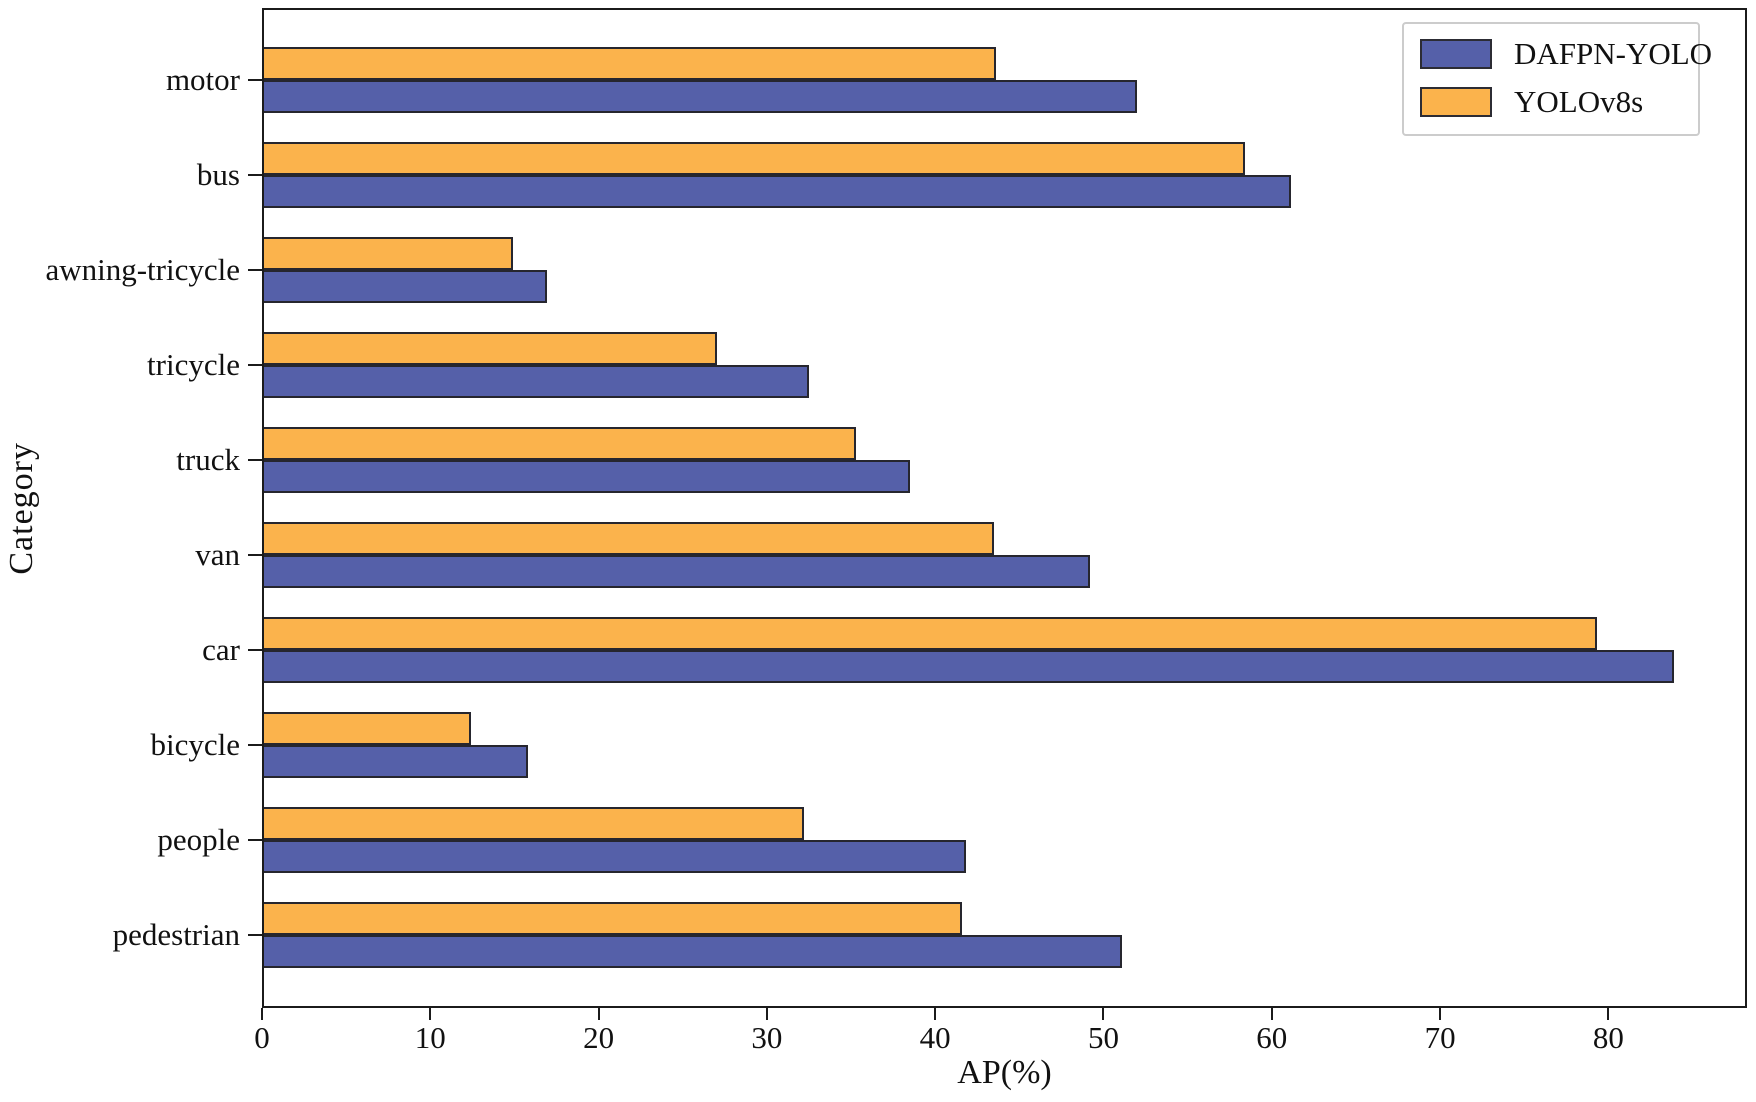 This screenshot has height=1102, width=1756. I want to click on category-label-people: people, so click(198, 839).